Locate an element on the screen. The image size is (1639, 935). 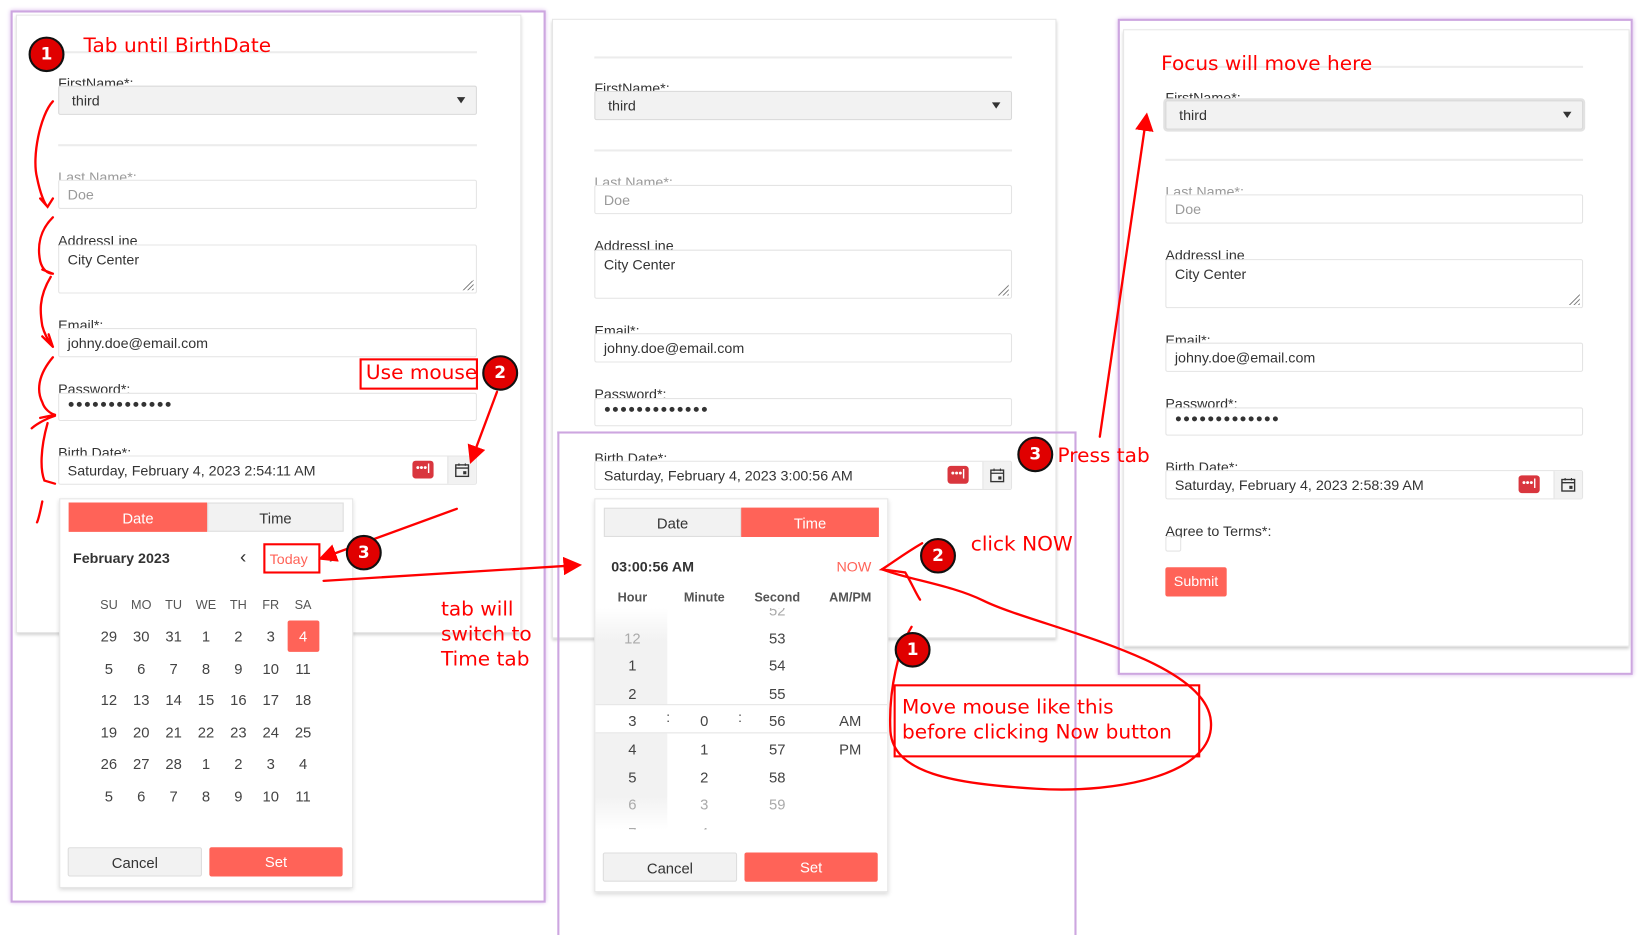
calendar-day: 17 is located at coordinates (270, 700).